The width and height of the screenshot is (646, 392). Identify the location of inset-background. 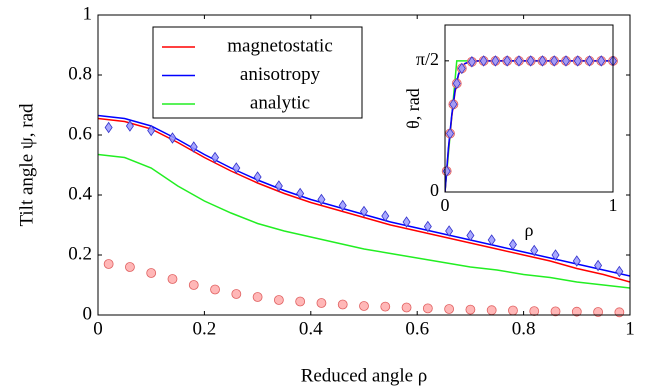
(529, 108).